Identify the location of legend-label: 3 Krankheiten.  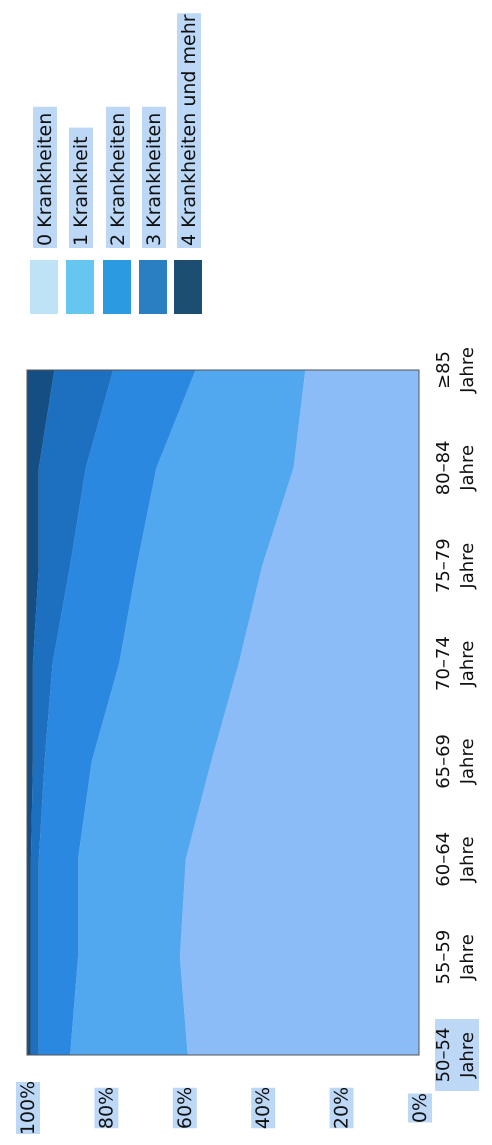
(154, 179).